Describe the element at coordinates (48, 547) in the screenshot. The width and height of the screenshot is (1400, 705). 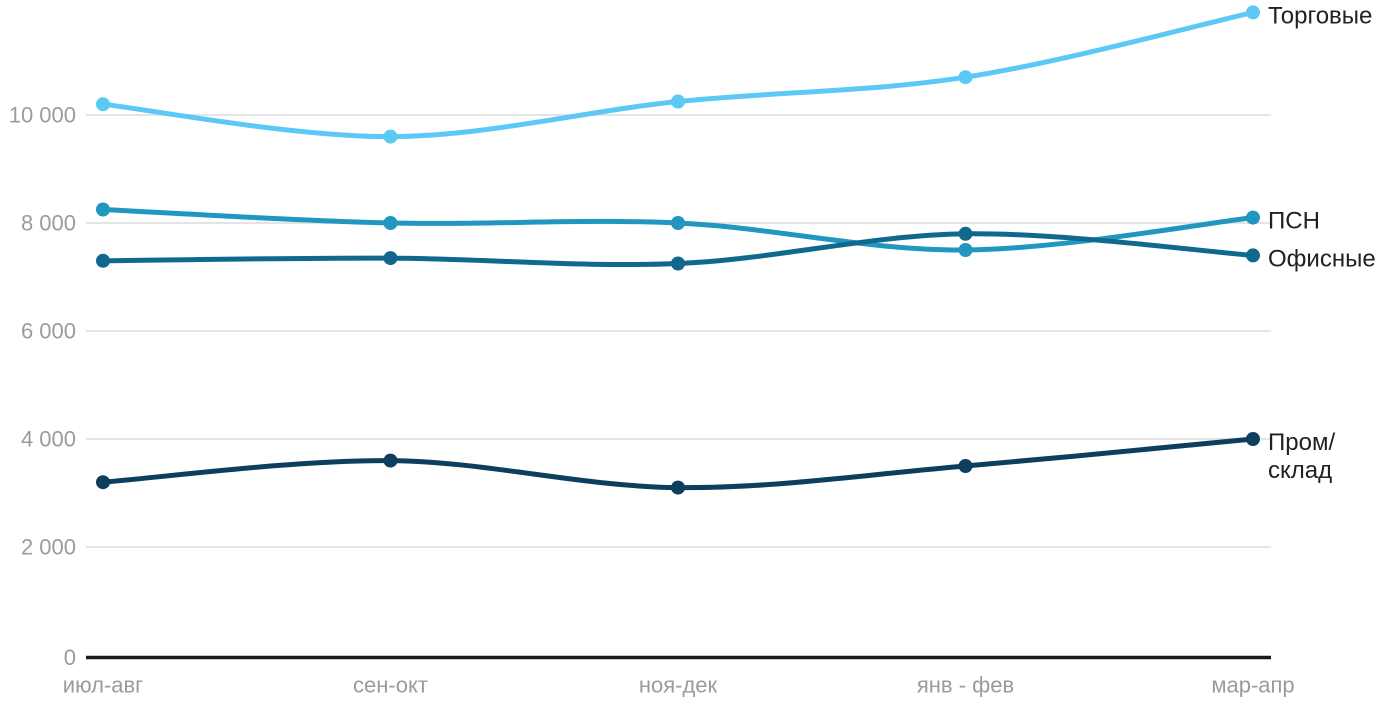
I see `y-tick-label: 2 000` at that location.